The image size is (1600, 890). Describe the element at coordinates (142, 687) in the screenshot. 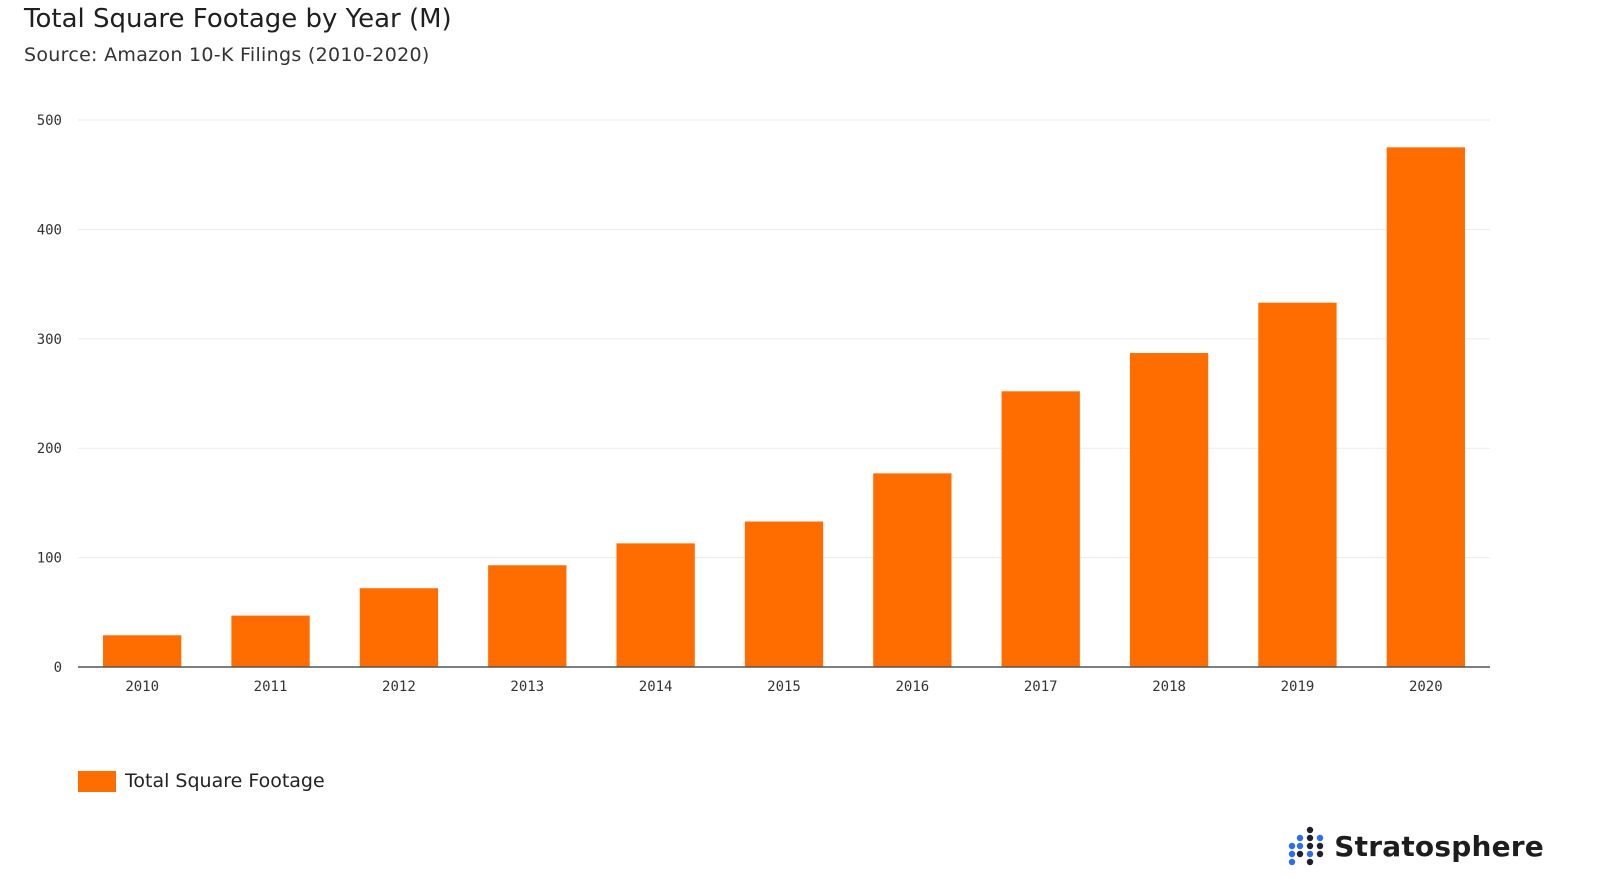

I see `x-tick-label: 2010` at that location.